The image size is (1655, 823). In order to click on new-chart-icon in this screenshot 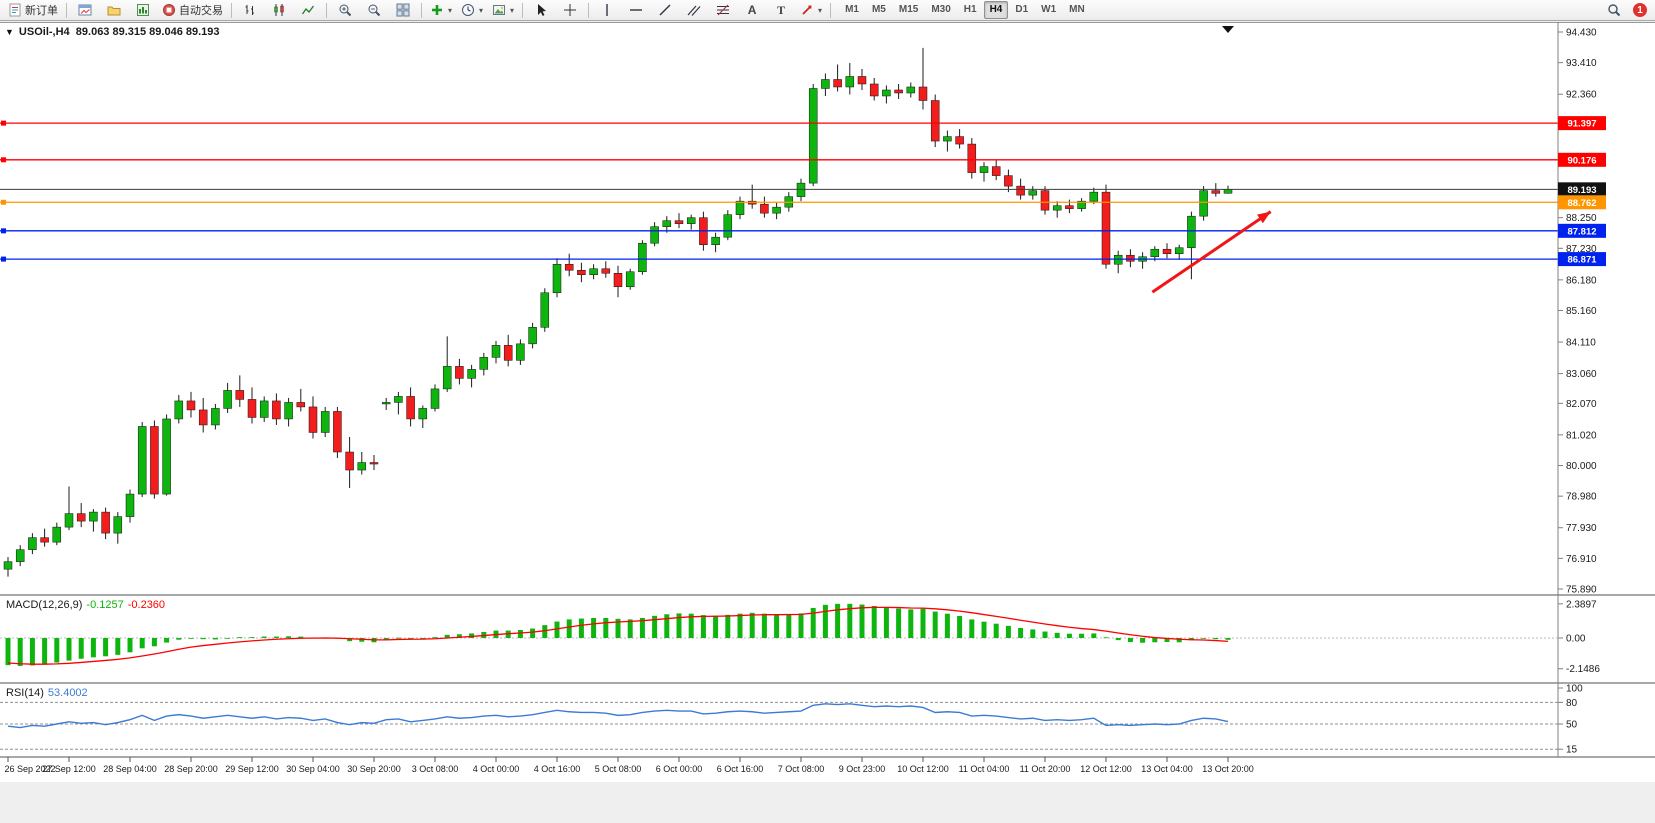, I will do `click(85, 10)`.